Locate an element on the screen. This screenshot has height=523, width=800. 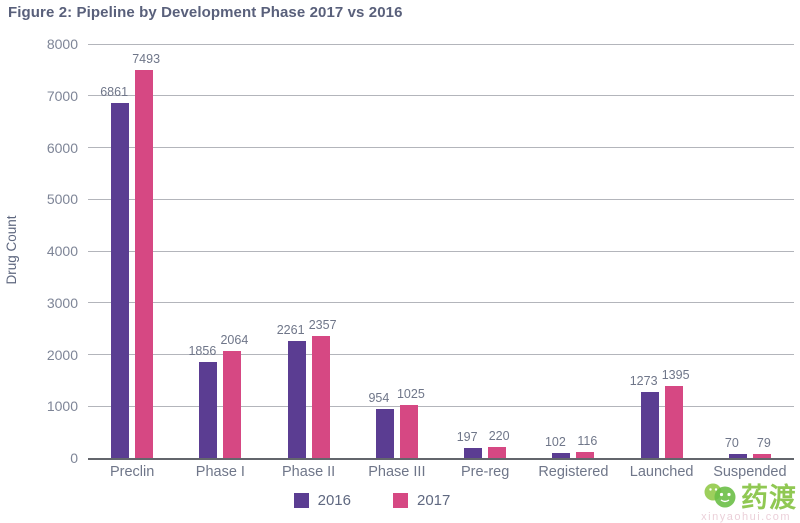
y-tick-label: 2000 is located at coordinates (62, 354).